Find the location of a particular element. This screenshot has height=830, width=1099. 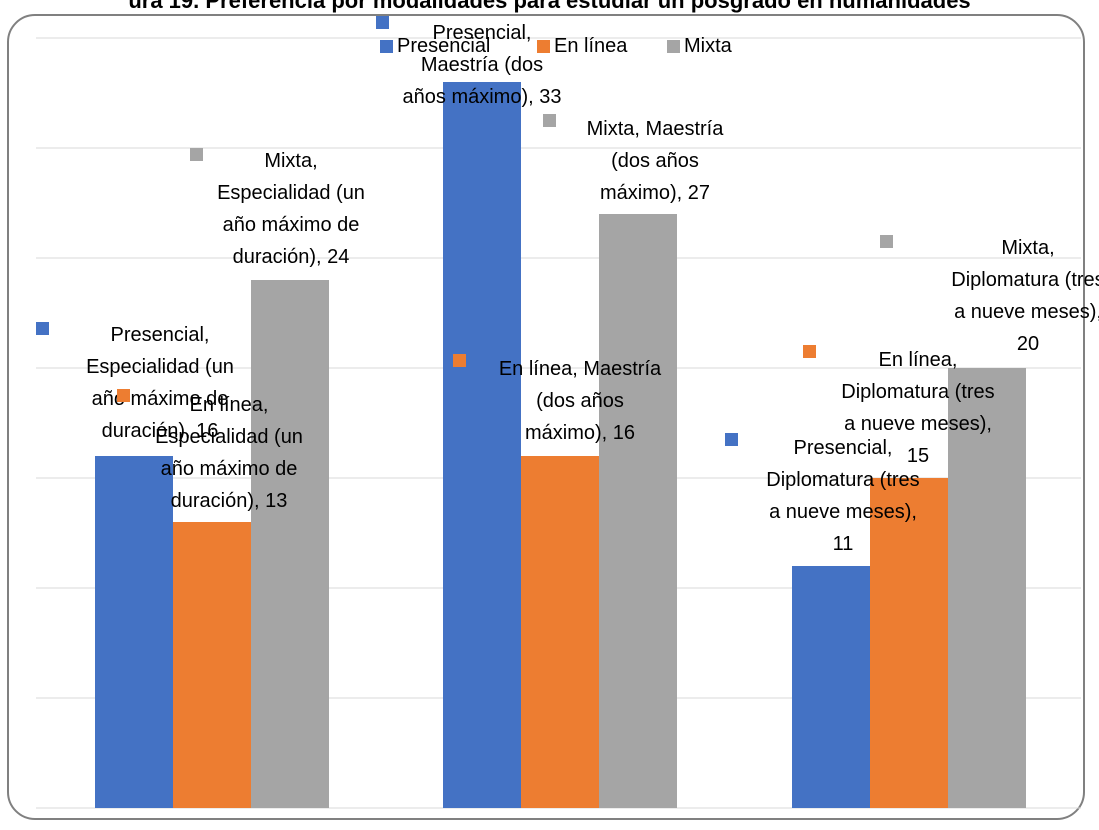

data-label-line: En línea, Maestría is located at coordinates (580, 369).